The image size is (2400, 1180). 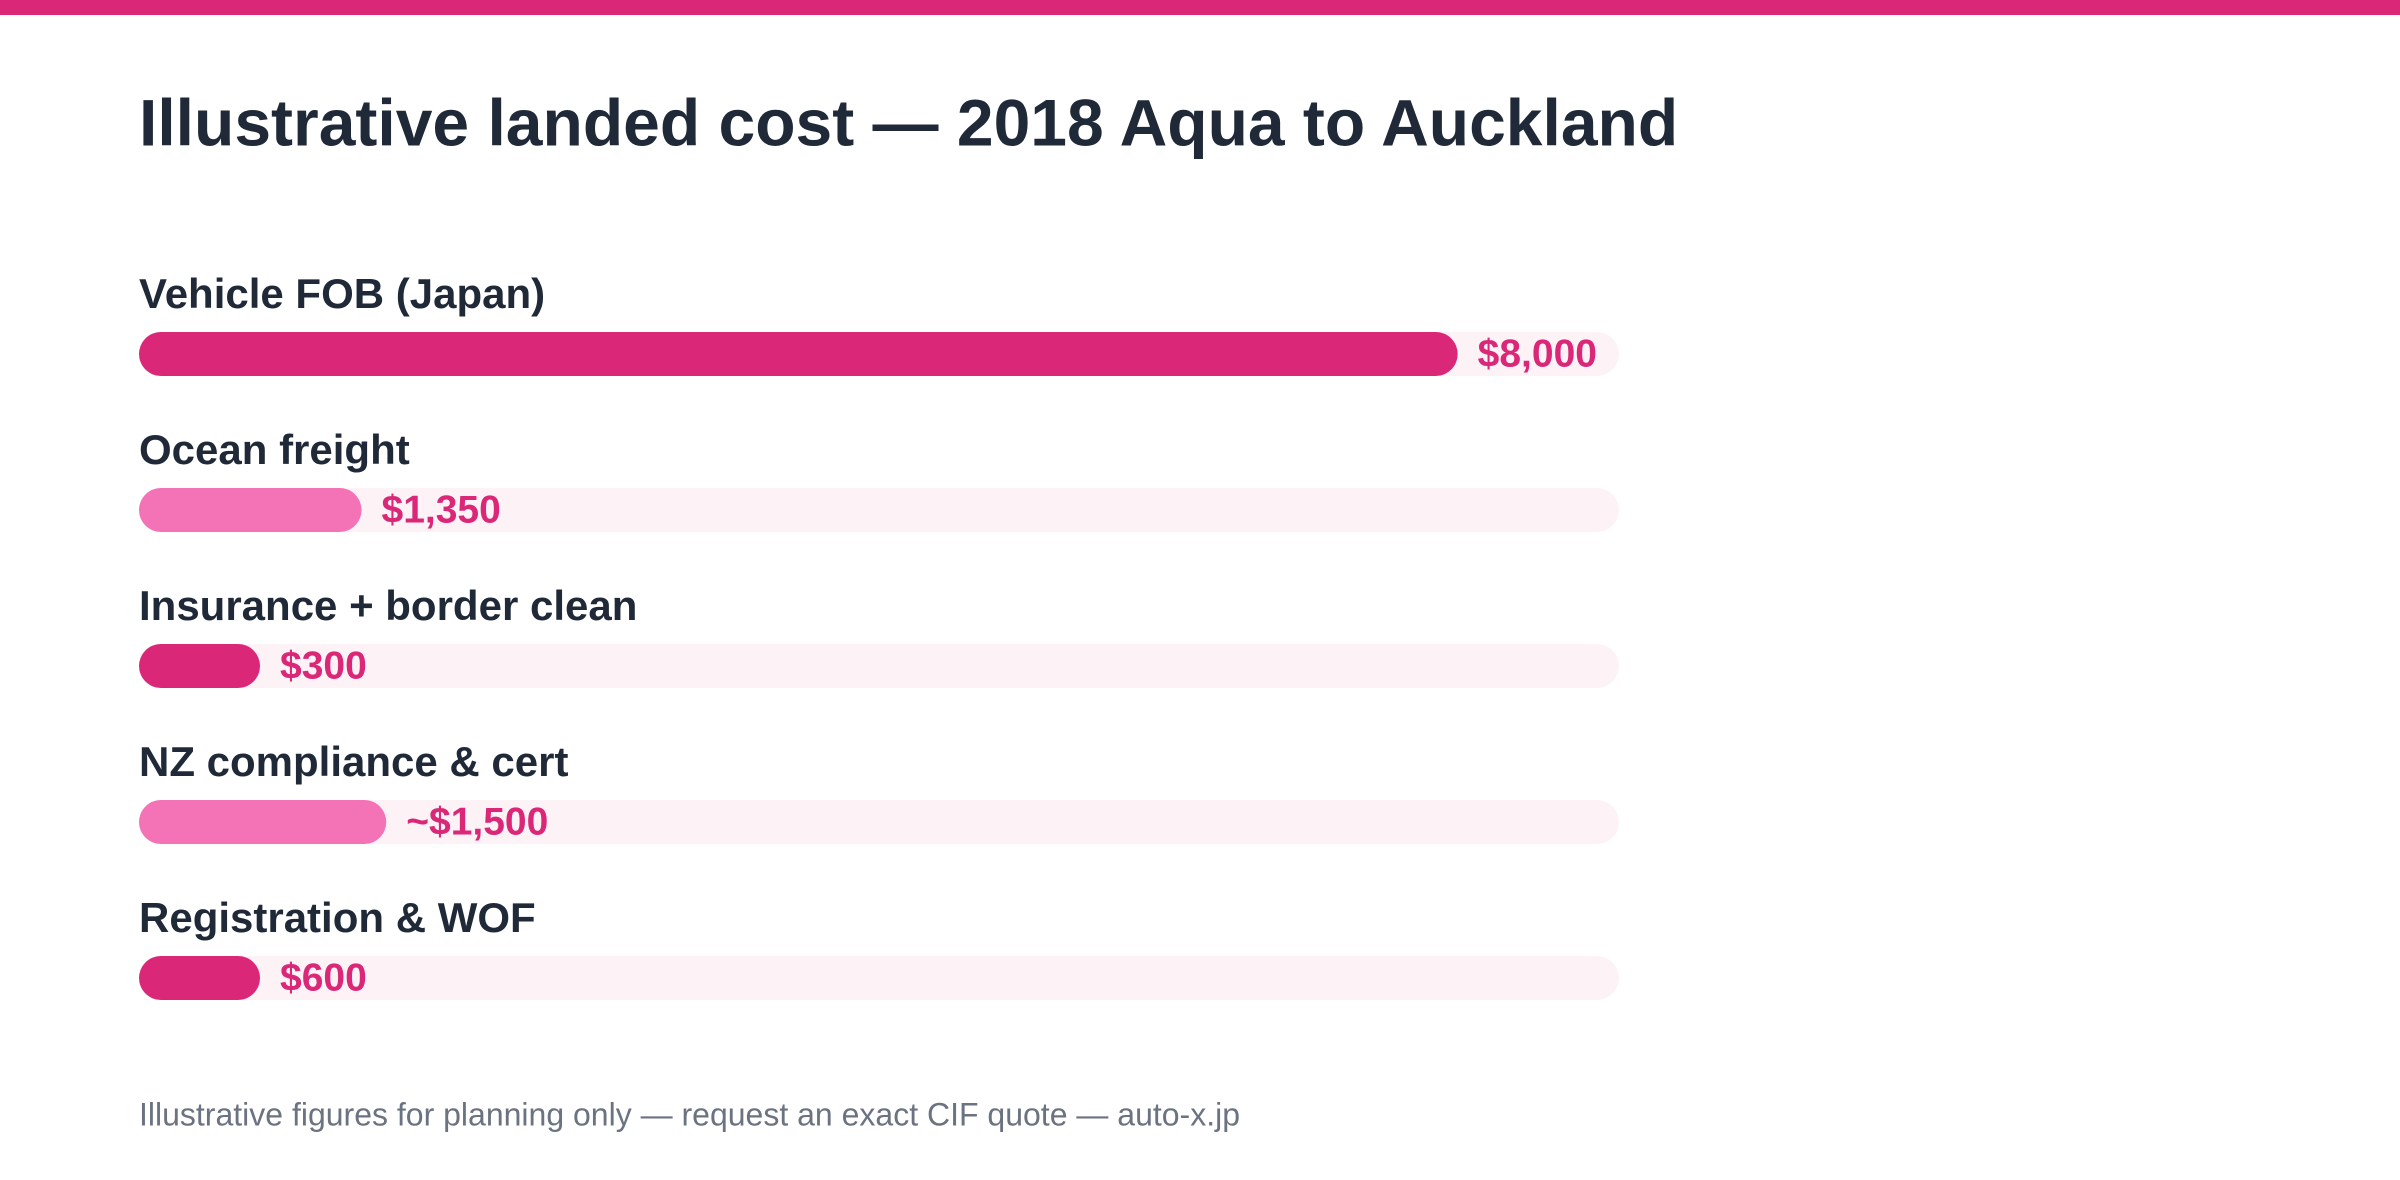 I want to click on value-label: $8,000, so click(x=1537, y=353).